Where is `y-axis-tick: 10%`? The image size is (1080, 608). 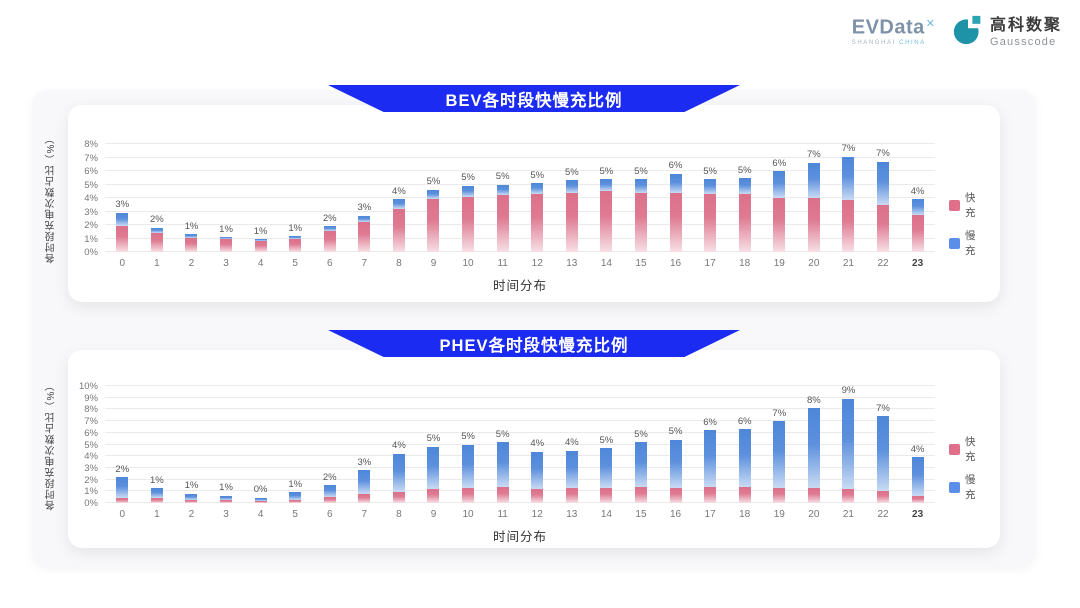 y-axis-tick: 10% is located at coordinates (88, 386).